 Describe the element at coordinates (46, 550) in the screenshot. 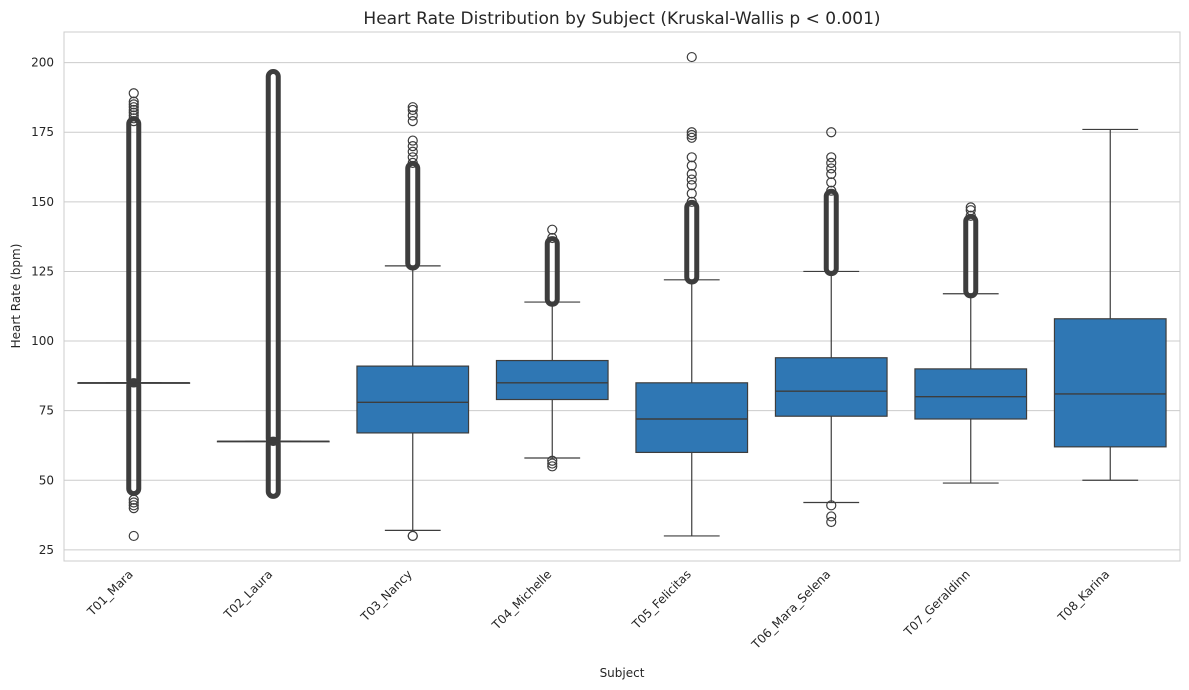

I see `y-tick-label: 25` at that location.